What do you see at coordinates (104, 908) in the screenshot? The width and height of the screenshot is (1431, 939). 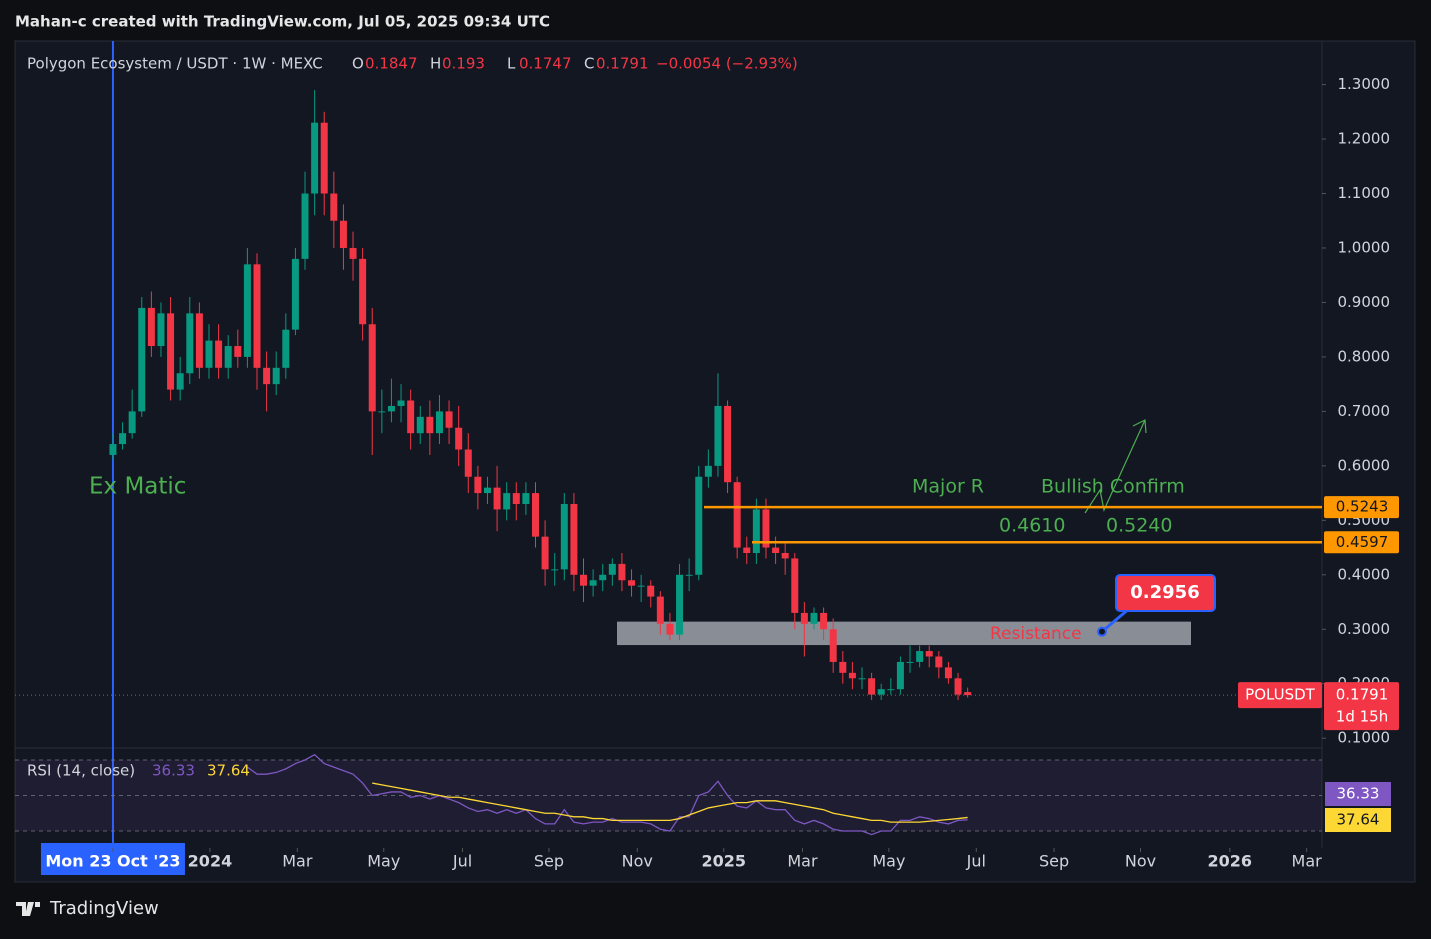 I see `brand: TradingView` at bounding box center [104, 908].